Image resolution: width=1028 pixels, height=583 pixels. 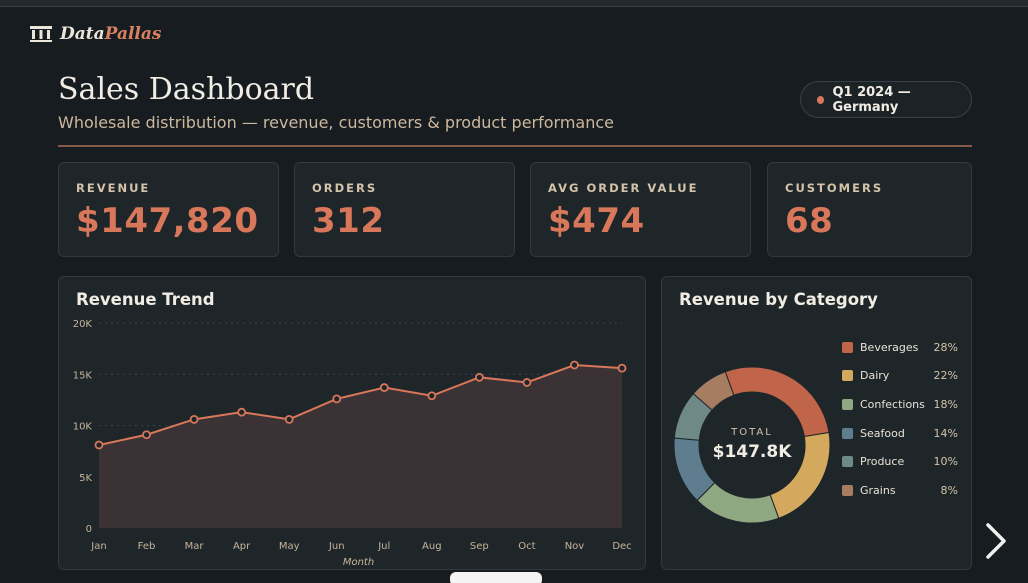 What do you see at coordinates (949, 490) in the screenshot?
I see `legend-percent: 8%` at bounding box center [949, 490].